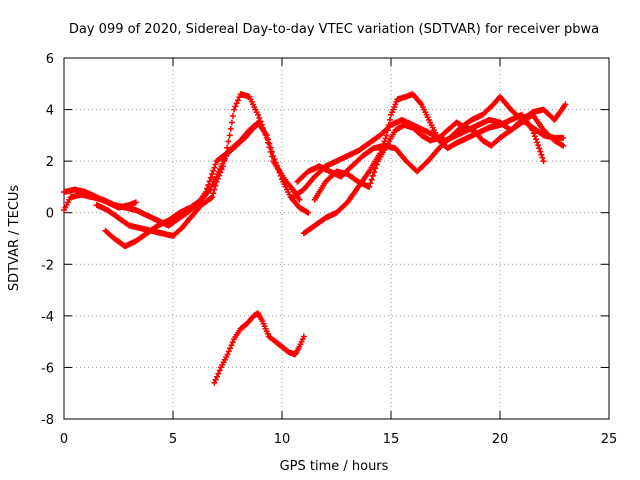 Image resolution: width=640 pixels, height=480 pixels. I want to click on y-tick-label: -8, so click(47, 420).